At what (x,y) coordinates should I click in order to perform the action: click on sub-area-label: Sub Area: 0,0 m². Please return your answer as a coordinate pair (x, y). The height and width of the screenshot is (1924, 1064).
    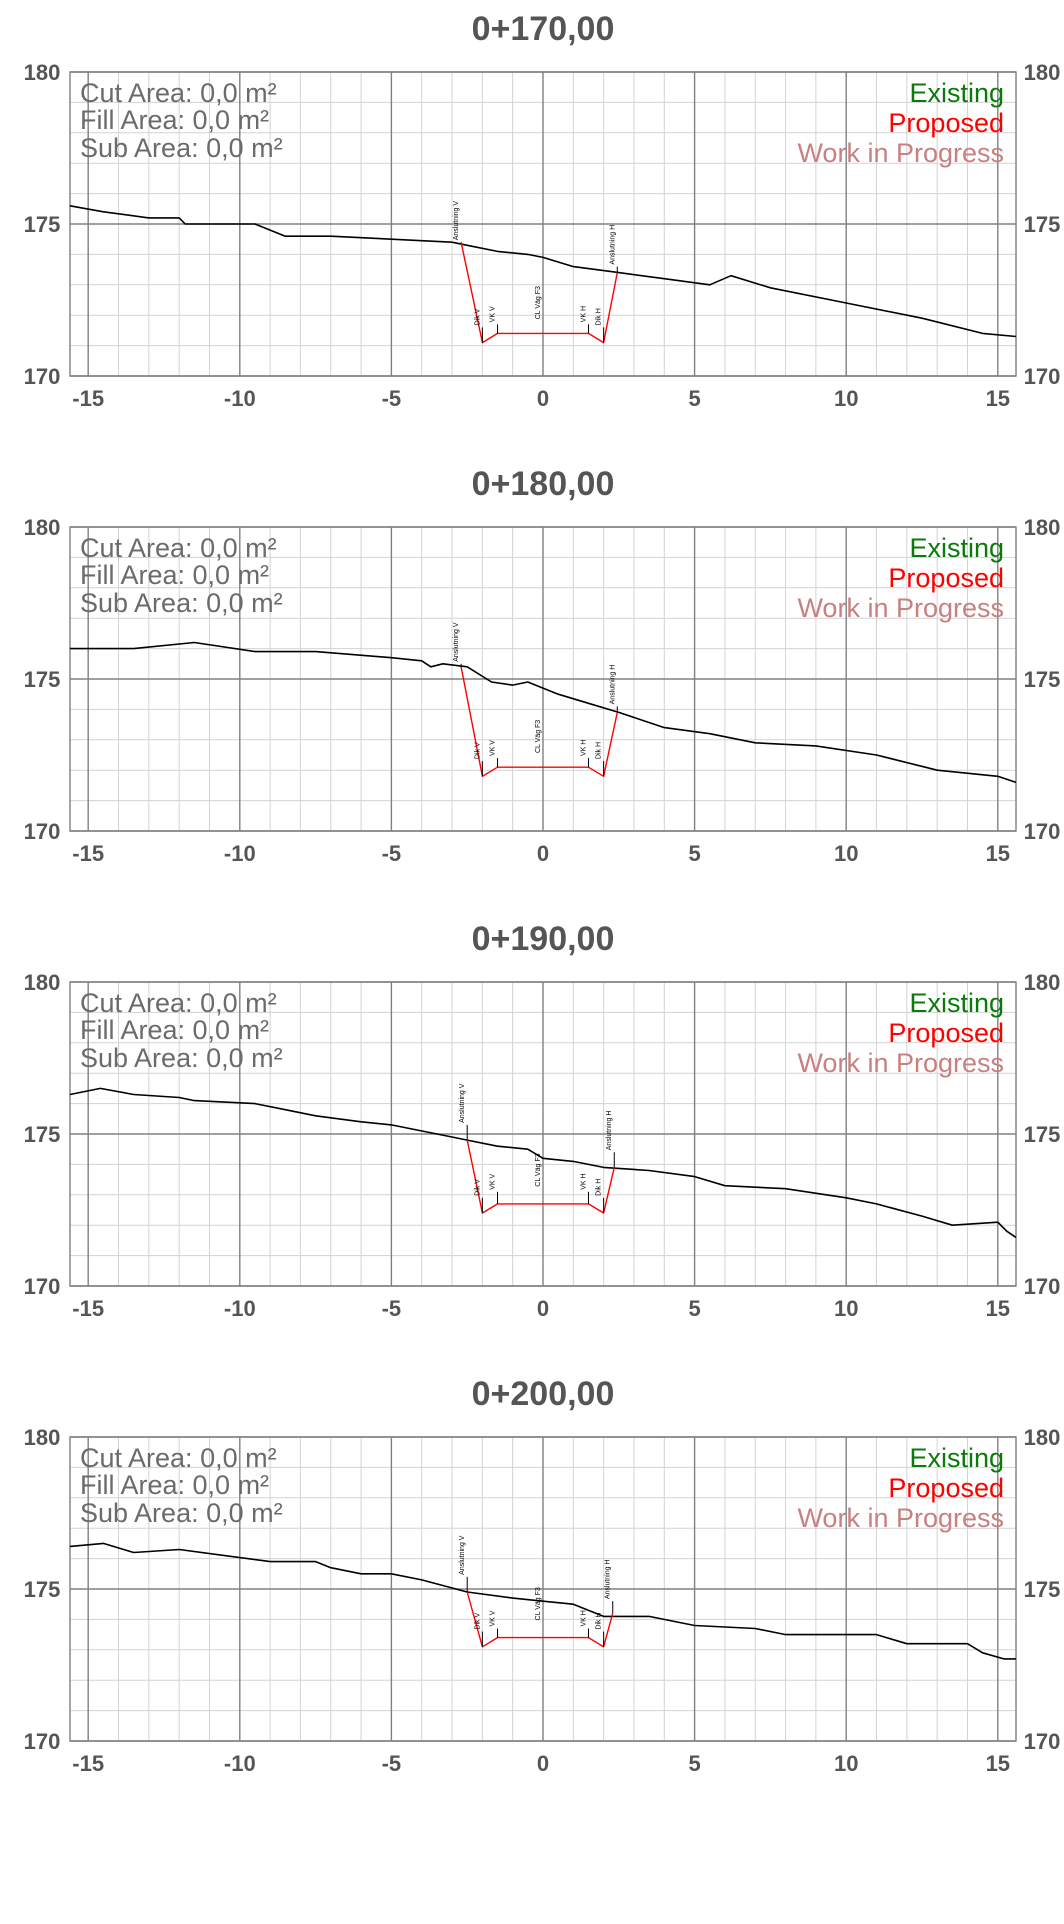
    Looking at the image, I should click on (181, 148).